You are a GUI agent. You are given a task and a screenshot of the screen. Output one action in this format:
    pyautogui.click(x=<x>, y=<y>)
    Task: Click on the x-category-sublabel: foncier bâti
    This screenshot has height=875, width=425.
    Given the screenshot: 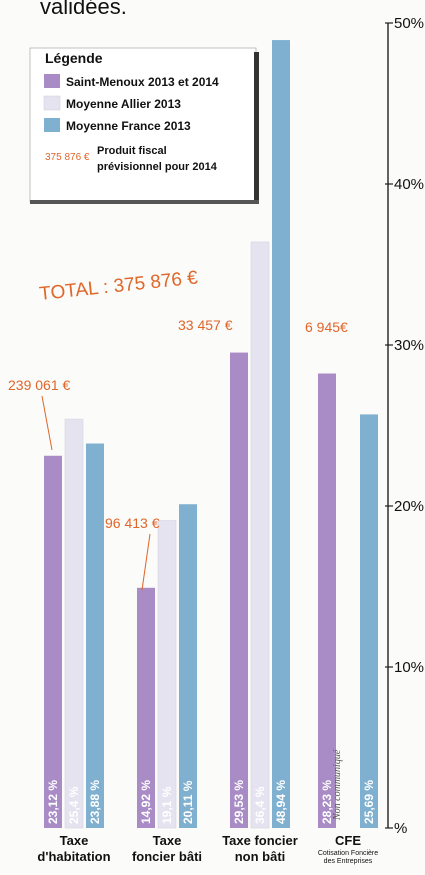 What is the action you would take?
    pyautogui.click(x=167, y=856)
    